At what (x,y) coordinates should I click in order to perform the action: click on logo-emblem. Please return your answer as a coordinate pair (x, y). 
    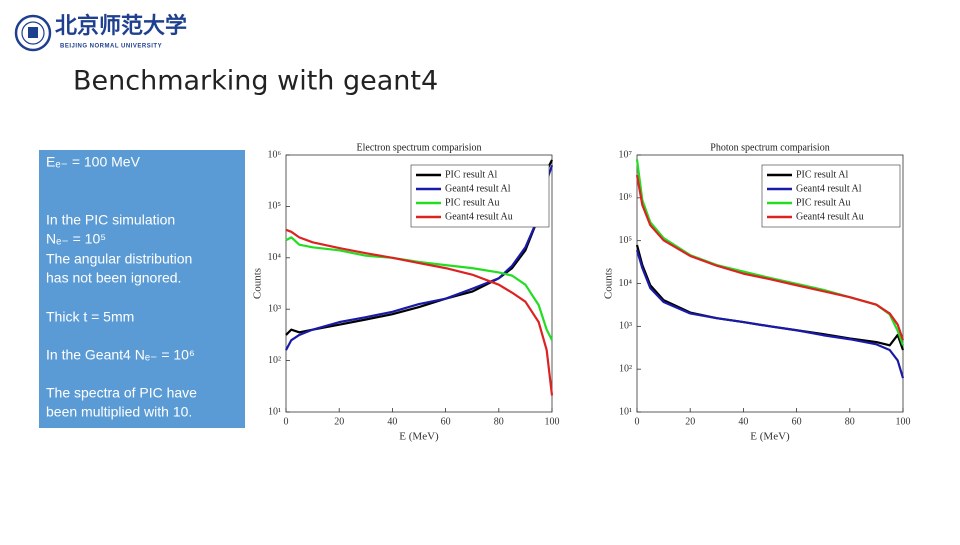
    Looking at the image, I should click on (33, 32).